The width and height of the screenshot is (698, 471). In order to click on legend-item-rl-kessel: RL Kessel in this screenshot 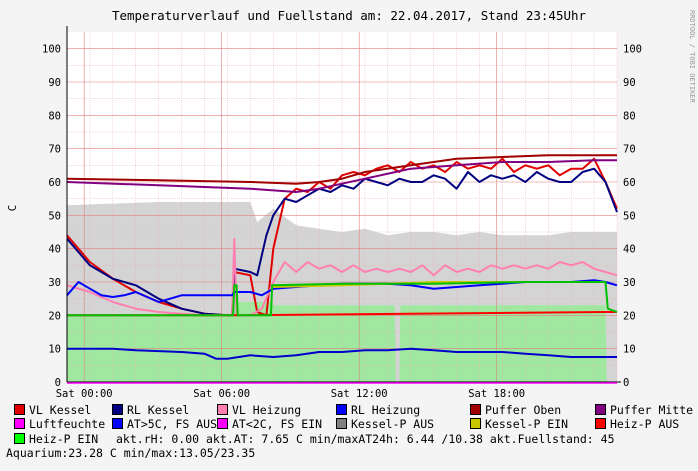, I will do `click(150, 410)`.